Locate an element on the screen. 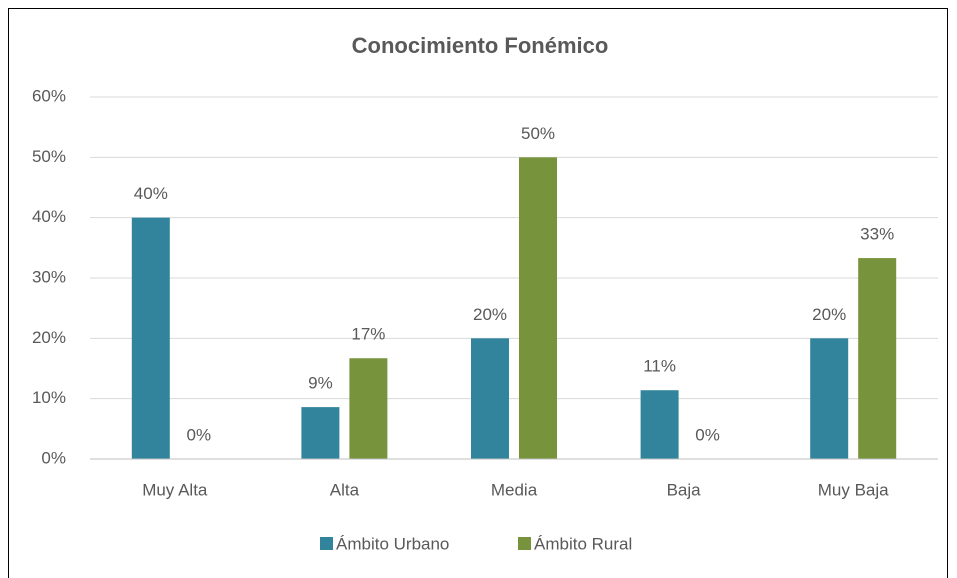  x-tick-label: Muy Alta is located at coordinates (175, 489).